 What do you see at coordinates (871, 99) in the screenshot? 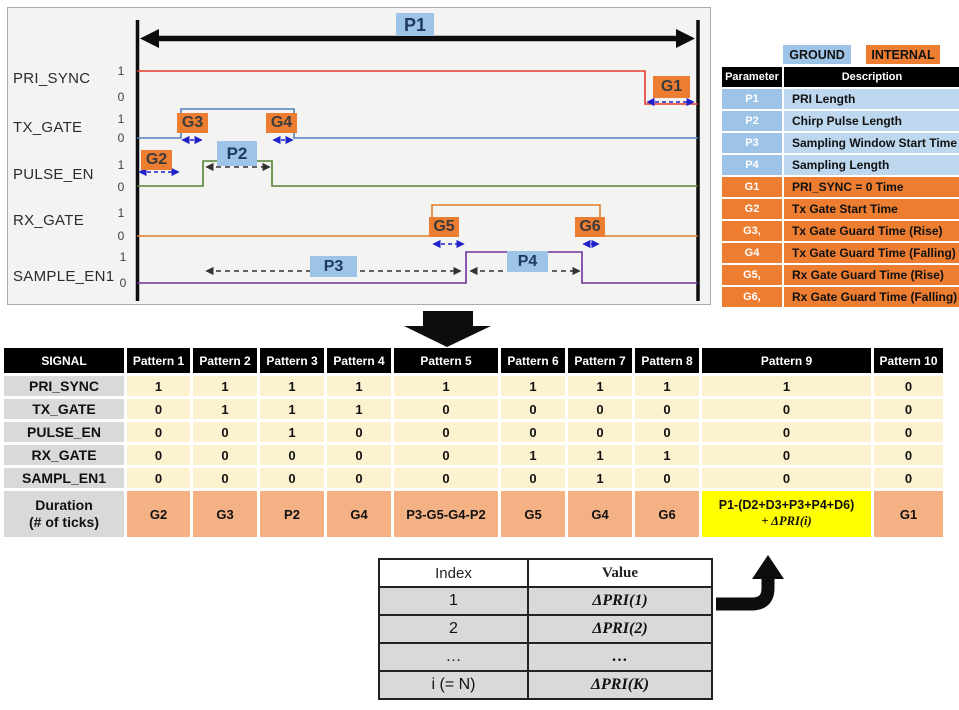
I see `description-cell: PRI Length` at bounding box center [871, 99].